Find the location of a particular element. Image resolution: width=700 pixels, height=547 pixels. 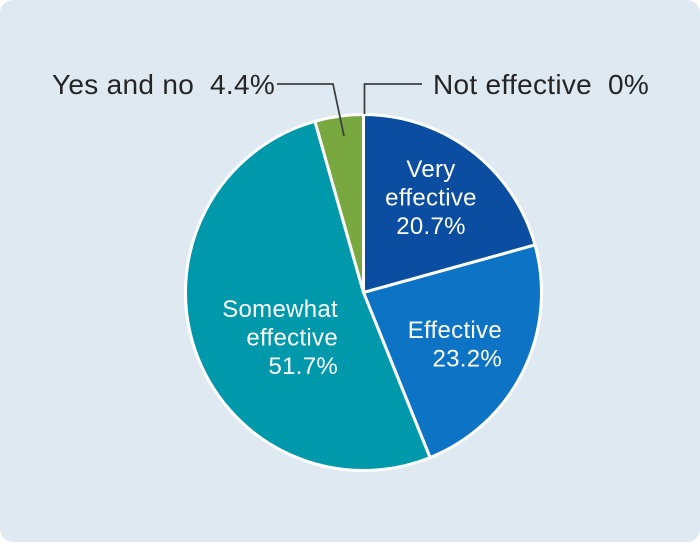

callout-value-yes-and-no: 4.4% is located at coordinates (242, 84).